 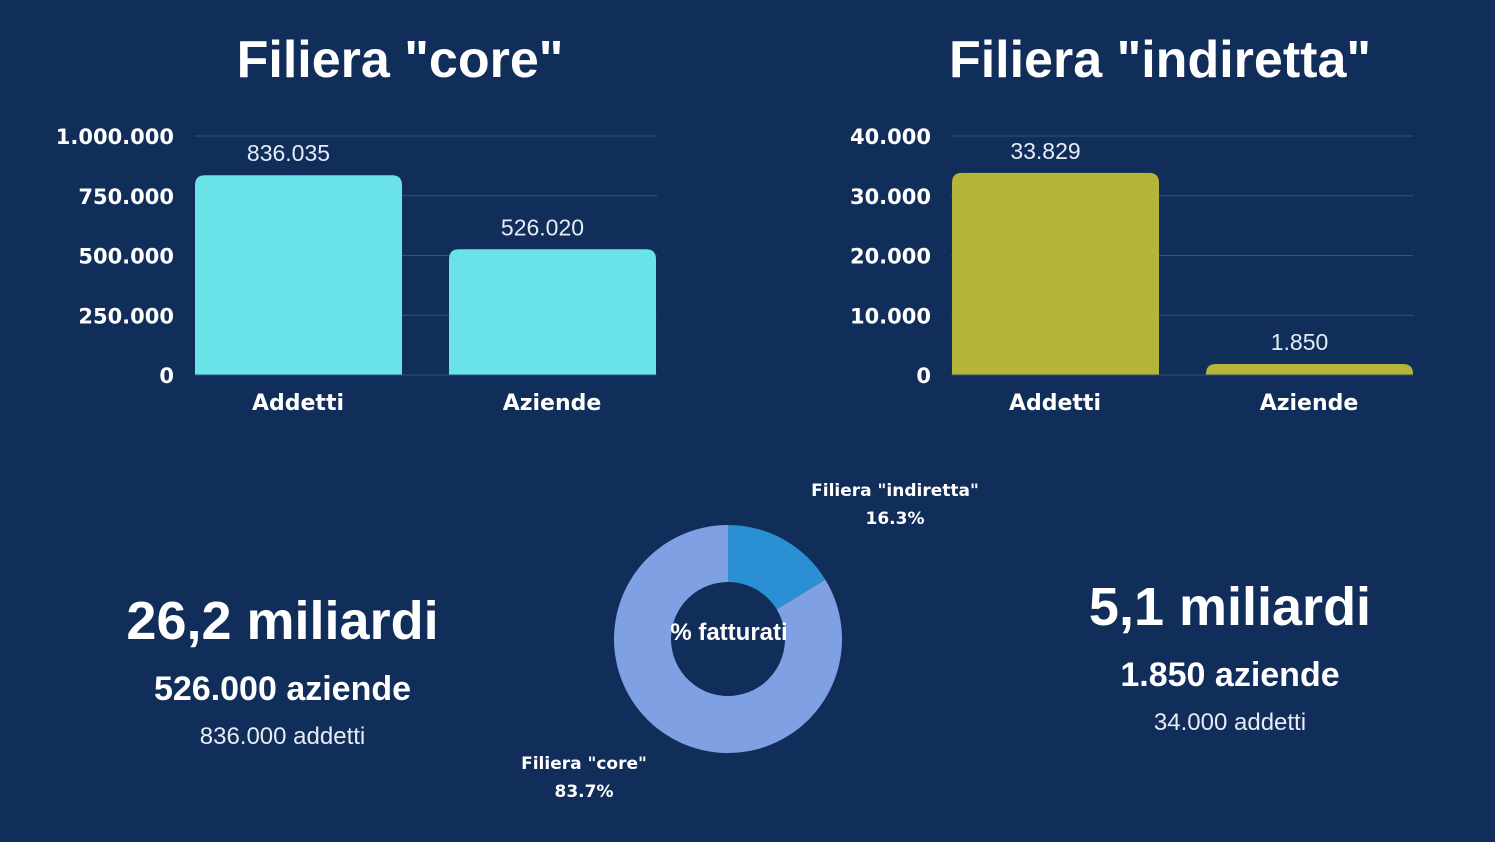 What do you see at coordinates (890, 137) in the screenshot?
I see `y-tick-label: 40.000` at bounding box center [890, 137].